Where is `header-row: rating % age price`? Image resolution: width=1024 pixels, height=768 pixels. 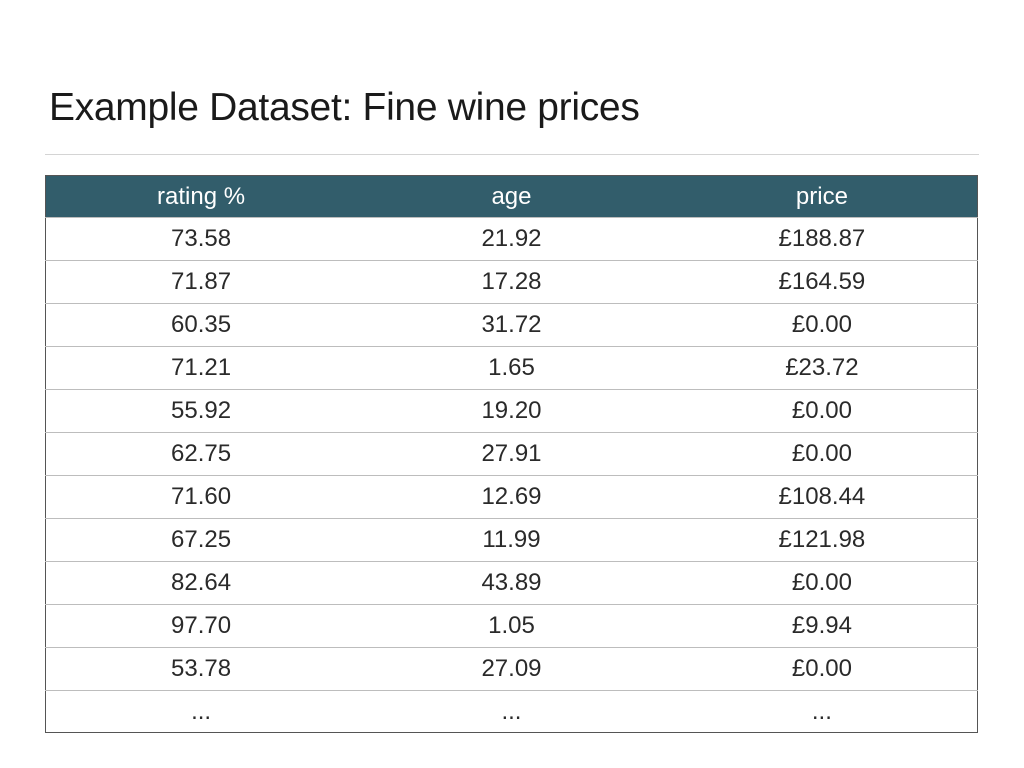 header-row: rating % age price is located at coordinates (511, 196).